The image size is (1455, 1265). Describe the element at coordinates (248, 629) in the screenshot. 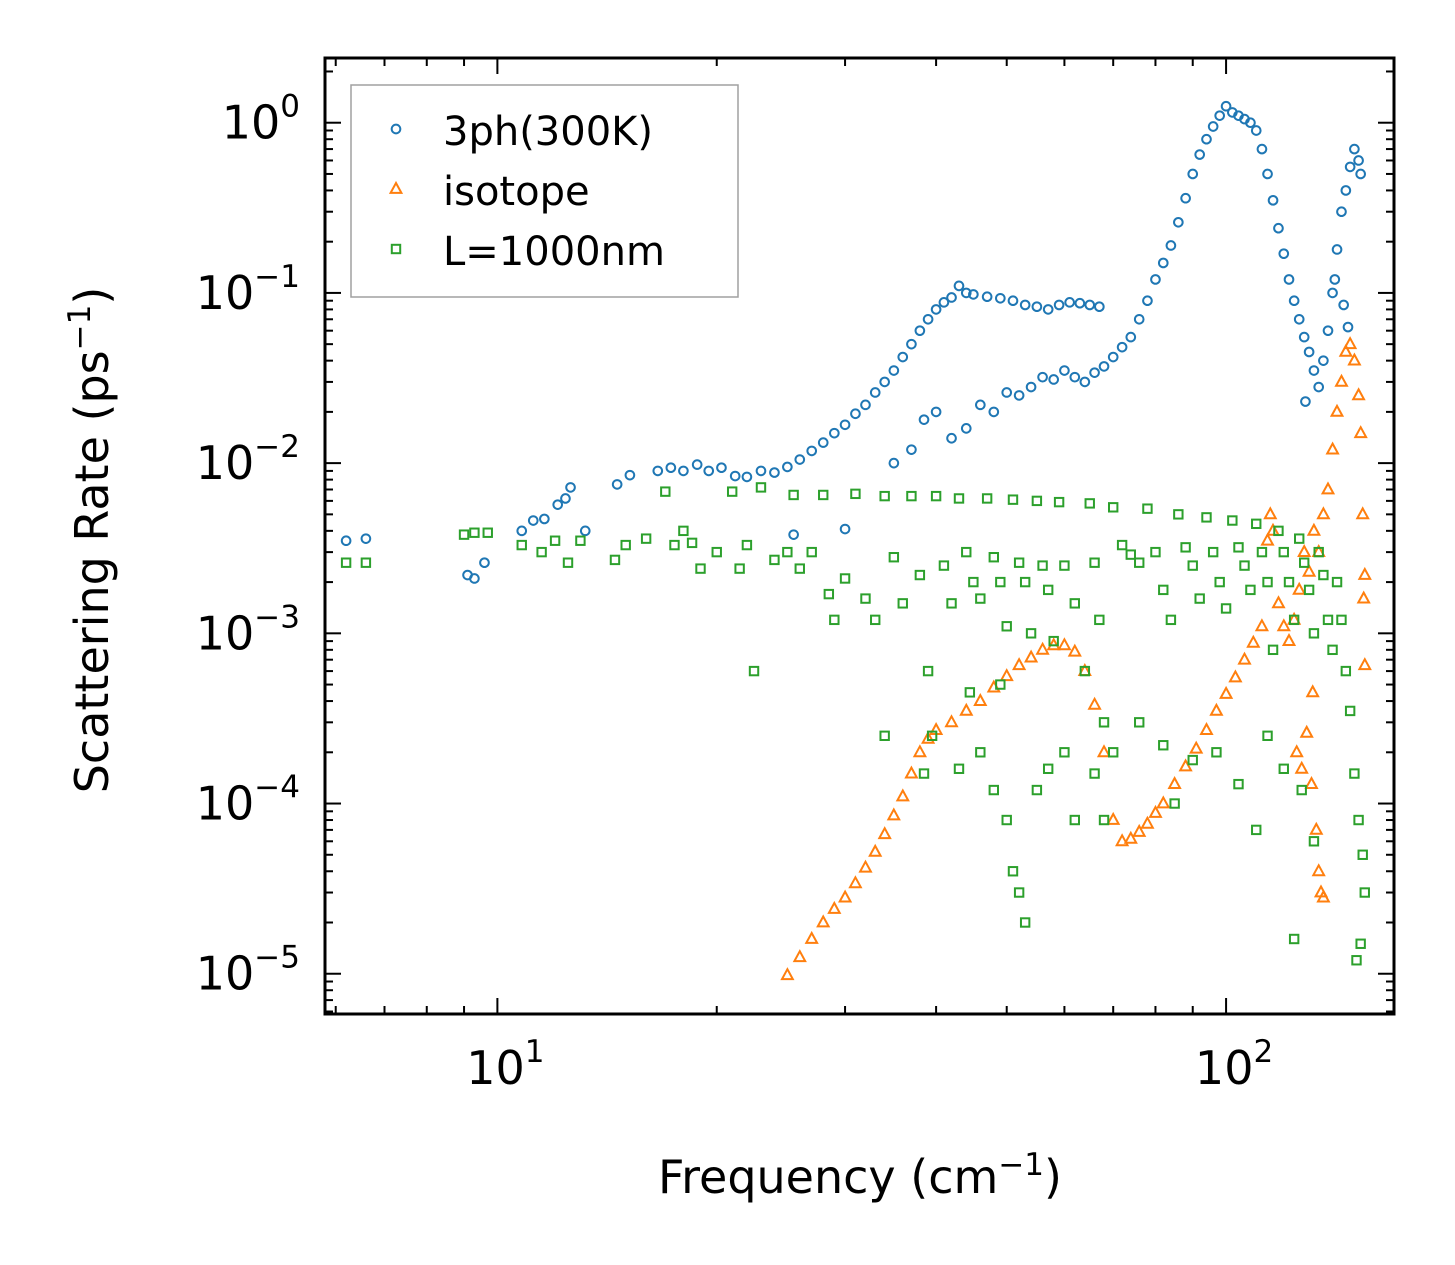

I see `y-tick-label: 10−3` at that location.